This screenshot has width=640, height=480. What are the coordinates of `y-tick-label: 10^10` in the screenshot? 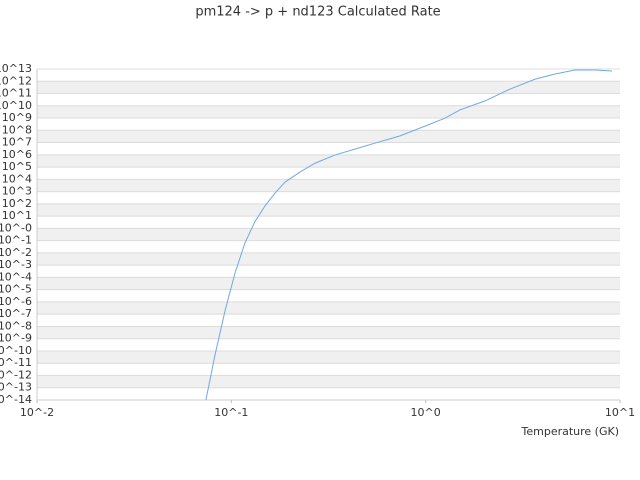 It's located at (16, 105).